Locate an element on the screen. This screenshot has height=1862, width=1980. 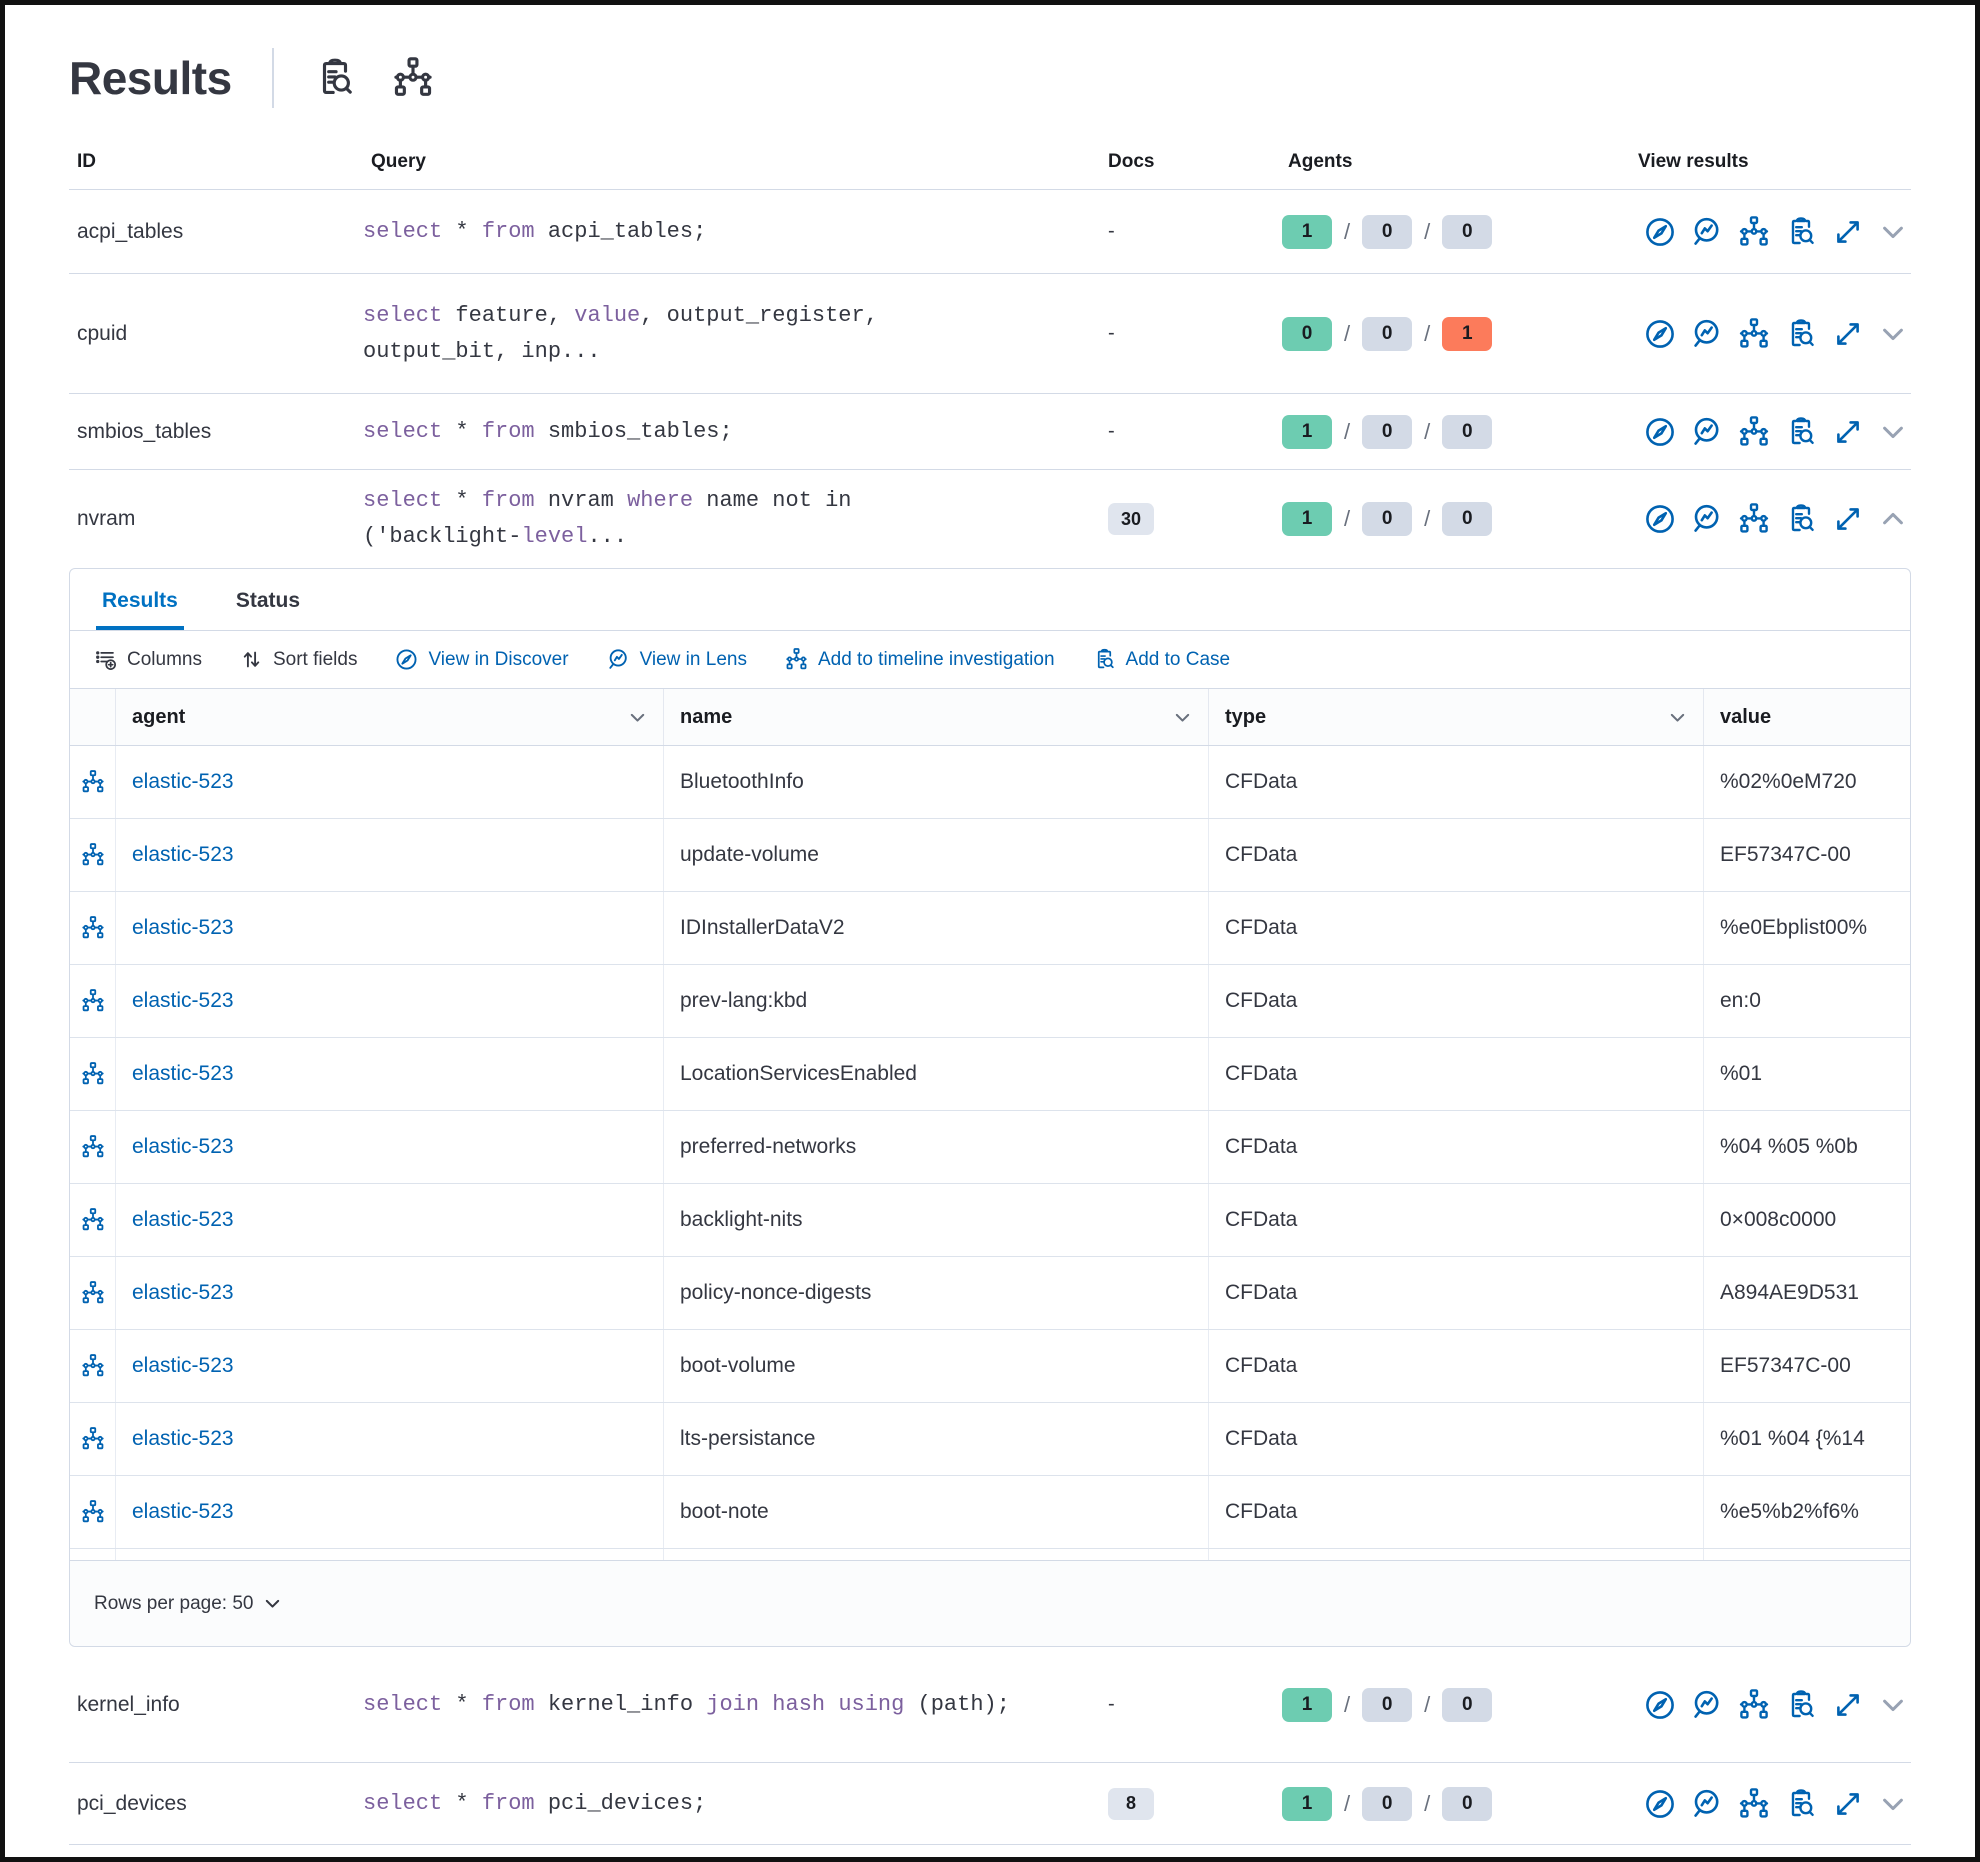
inspect-clipboard-search-icon is located at coordinates (335, 78).